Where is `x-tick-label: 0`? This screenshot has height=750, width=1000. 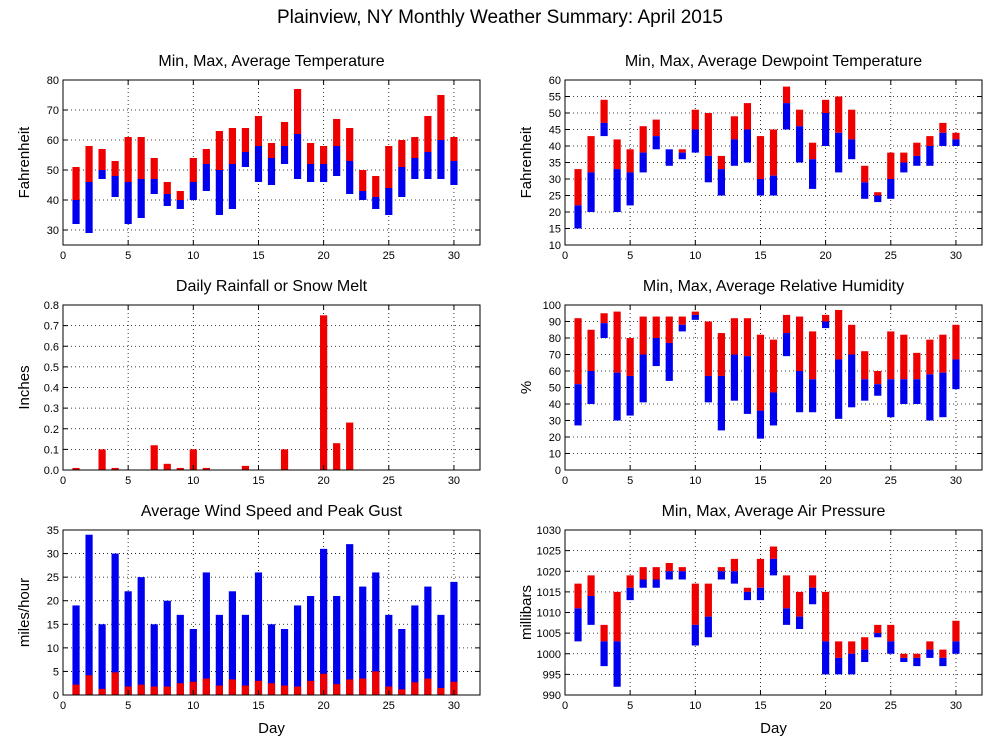
x-tick-label: 0 is located at coordinates (565, 481).